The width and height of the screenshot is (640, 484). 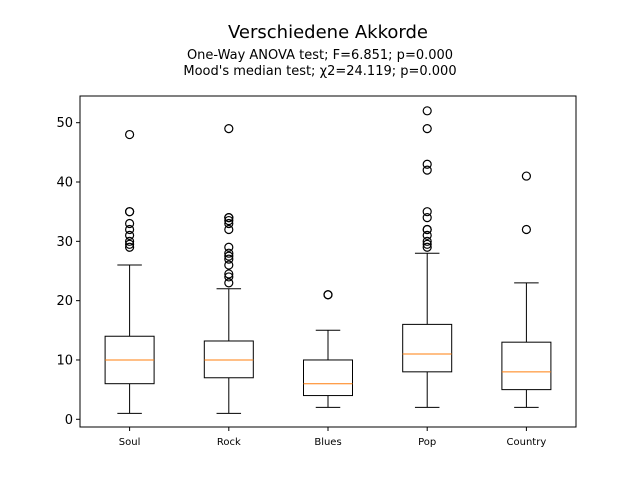 What do you see at coordinates (130, 442) in the screenshot?
I see `x-tick-label: Soul` at bounding box center [130, 442].